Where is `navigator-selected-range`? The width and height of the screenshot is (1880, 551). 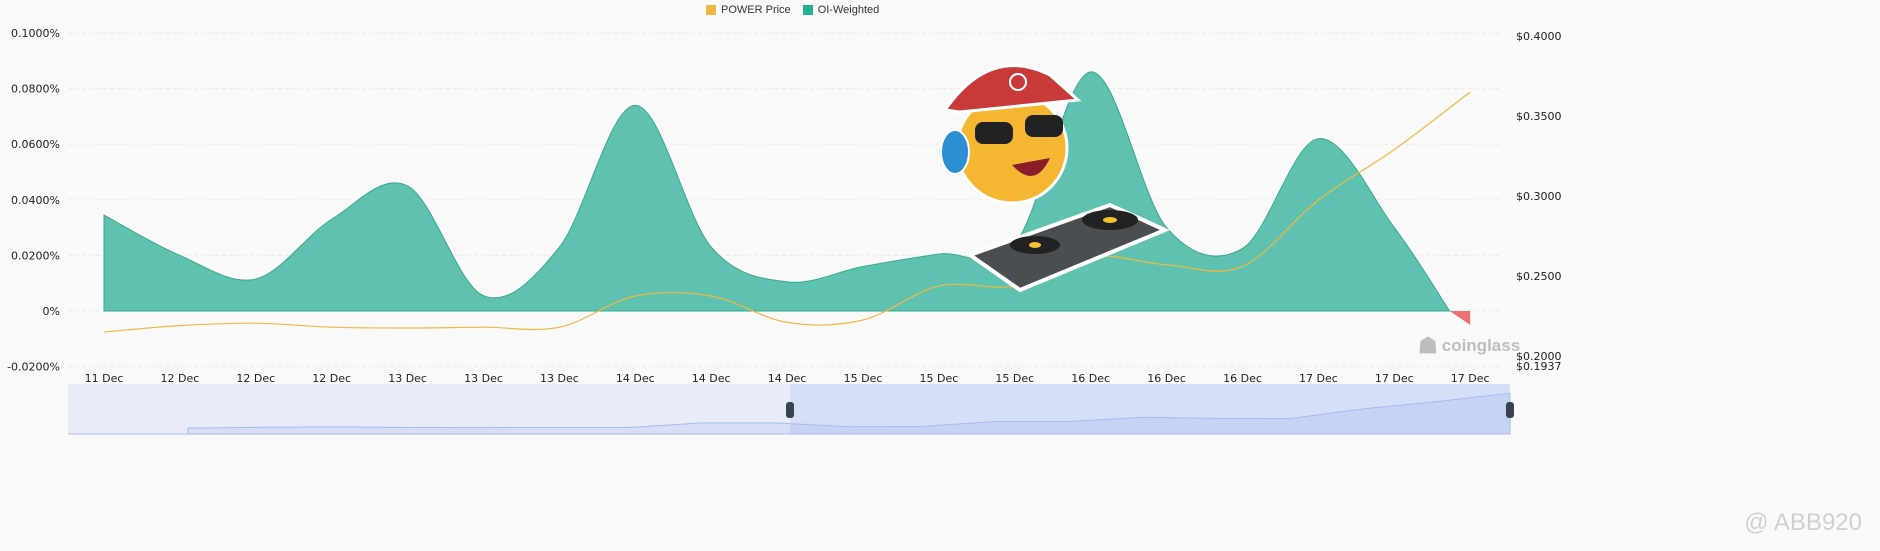 navigator-selected-range is located at coordinates (1150, 409).